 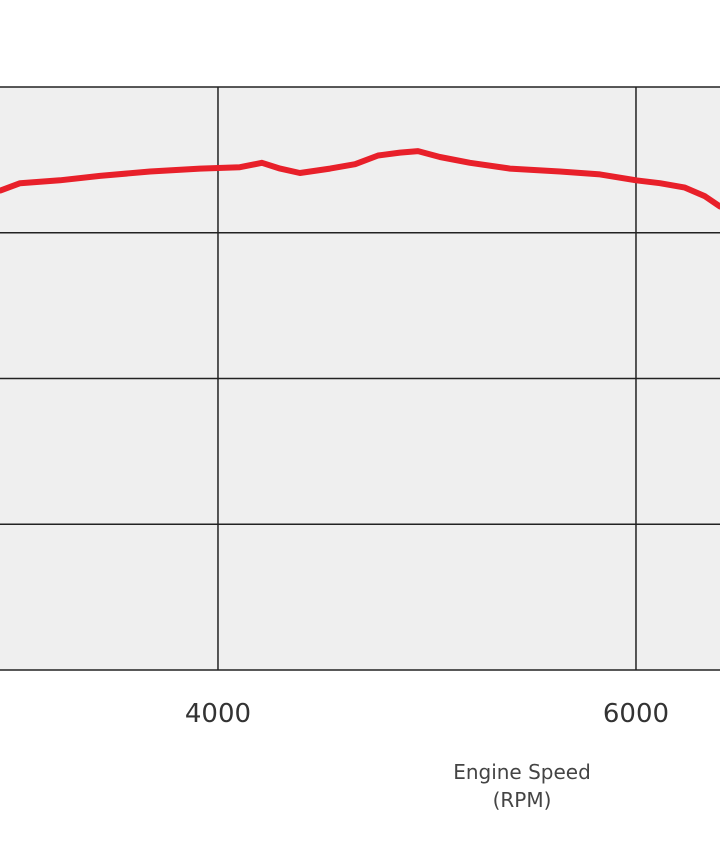 What do you see at coordinates (522, 786) in the screenshot?
I see `x-axis-label: Engine Speed (RPM)` at bounding box center [522, 786].